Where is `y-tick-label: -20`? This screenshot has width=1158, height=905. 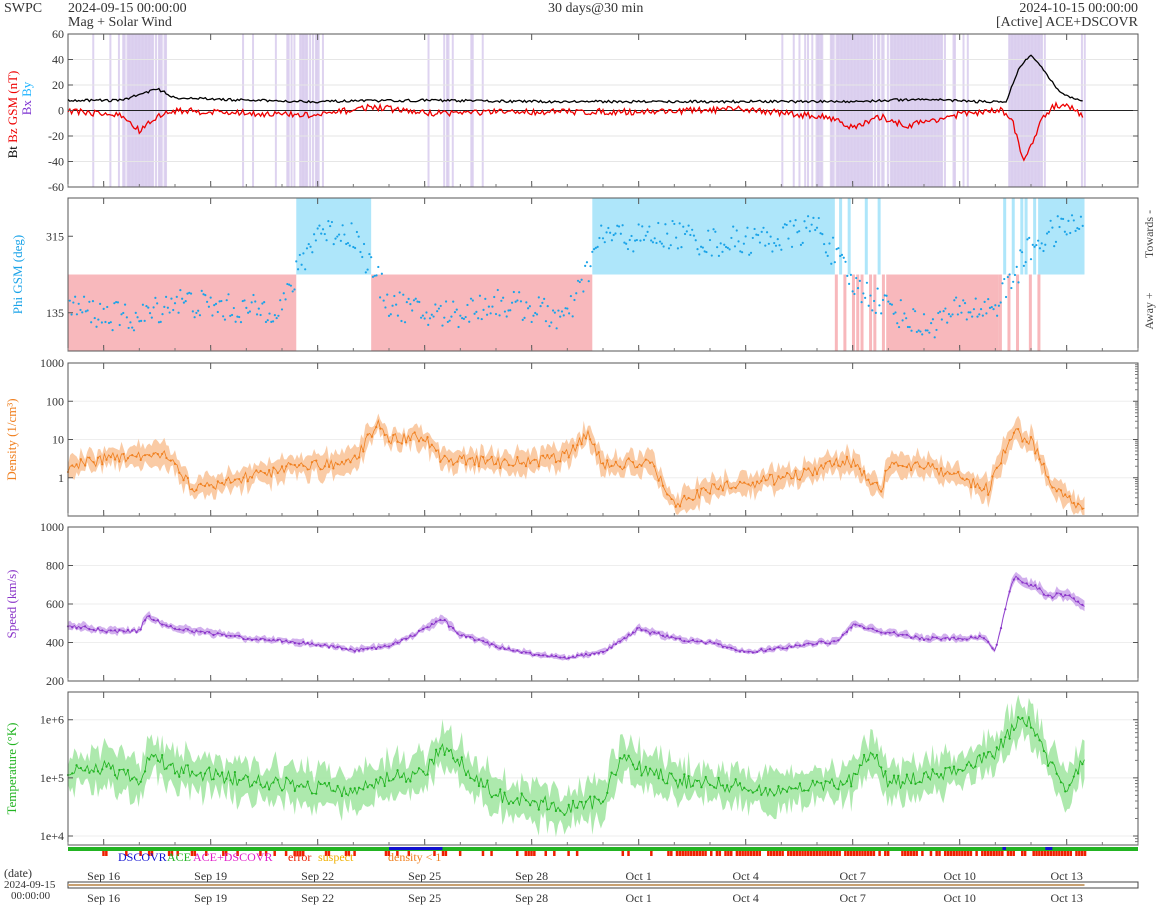
y-tick-label: -20 is located at coordinates (56, 136).